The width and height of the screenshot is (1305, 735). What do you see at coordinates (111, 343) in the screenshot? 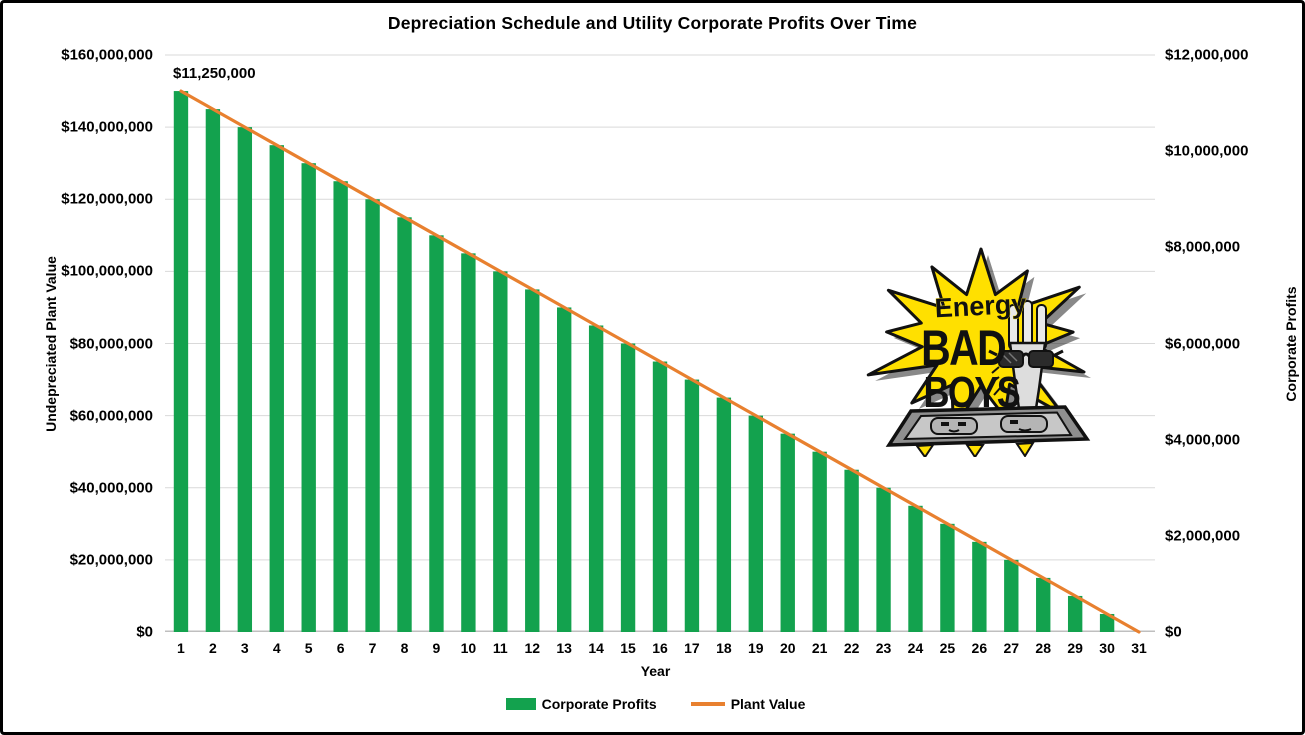
I see `axis-tick-label: $80,000,000` at bounding box center [111, 343].